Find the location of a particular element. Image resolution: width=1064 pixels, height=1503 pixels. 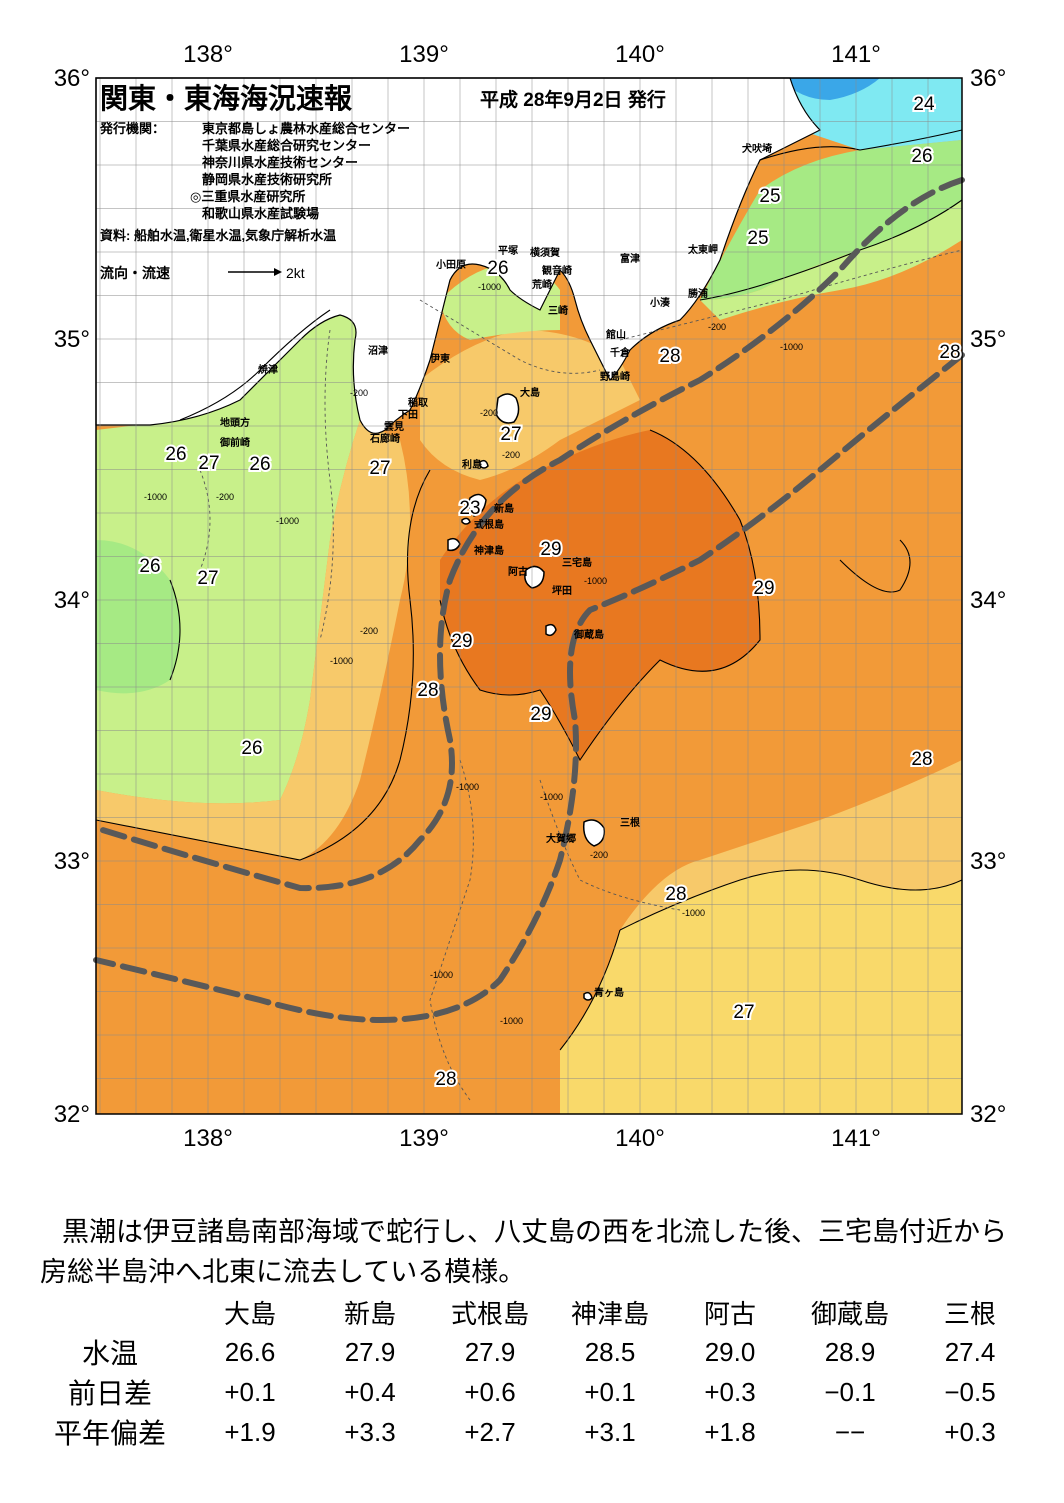

place-label: 御前崎 is located at coordinates (234, 442).